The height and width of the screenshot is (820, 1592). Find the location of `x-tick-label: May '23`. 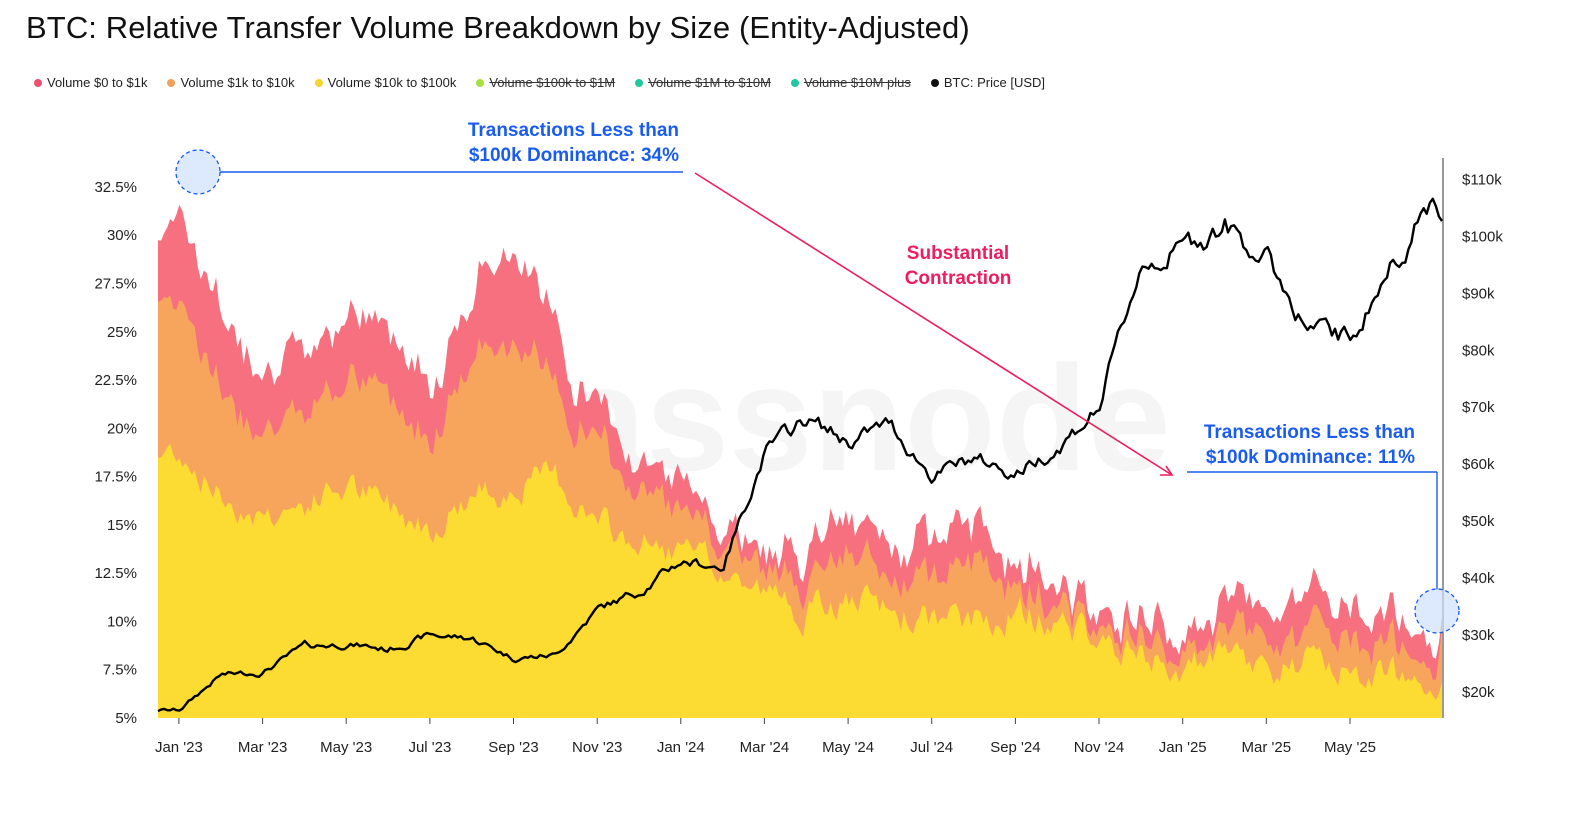

x-tick-label: May '23 is located at coordinates (346, 747).